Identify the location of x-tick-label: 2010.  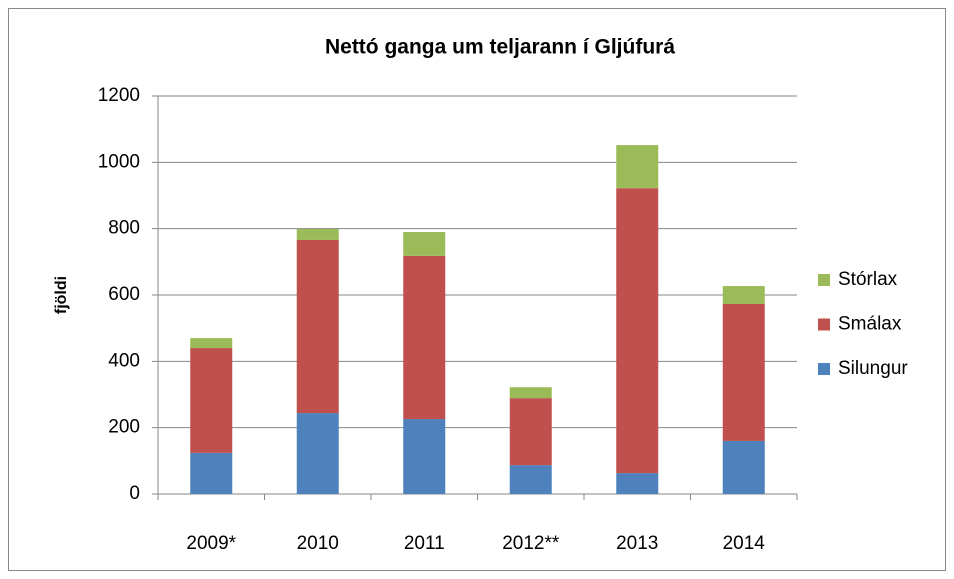
(318, 543).